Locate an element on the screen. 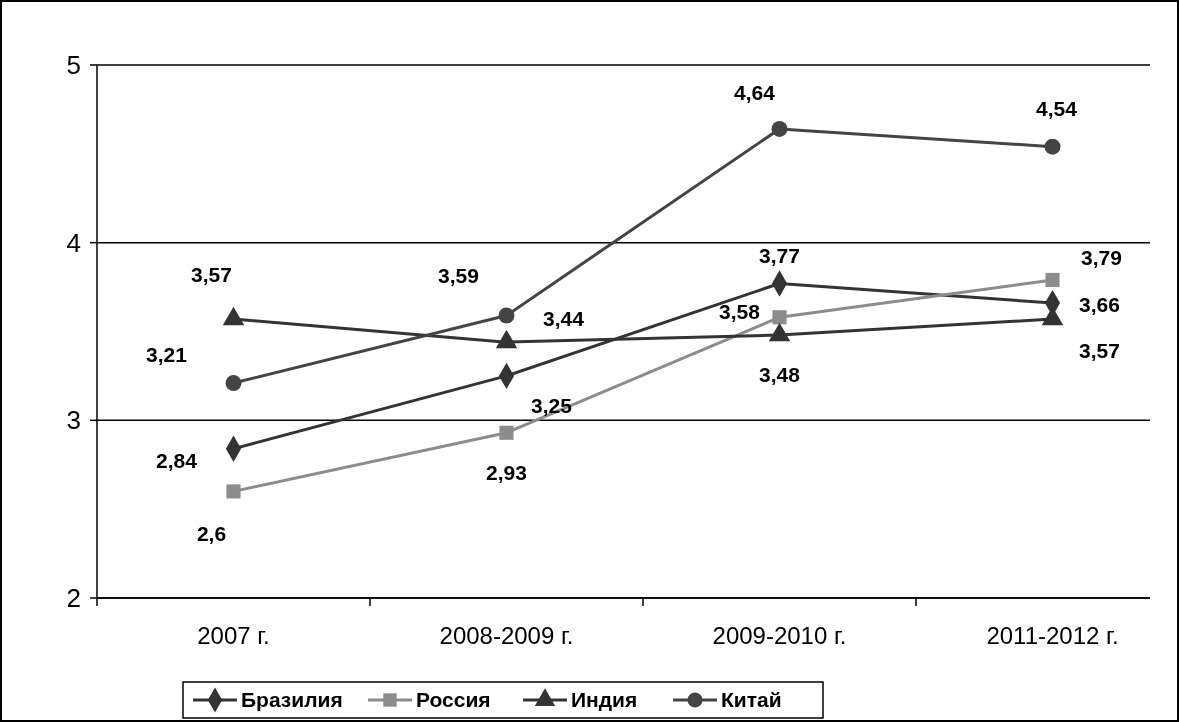 Image resolution: width=1179 pixels, height=722 pixels. legend-label: Индия is located at coordinates (604, 700).